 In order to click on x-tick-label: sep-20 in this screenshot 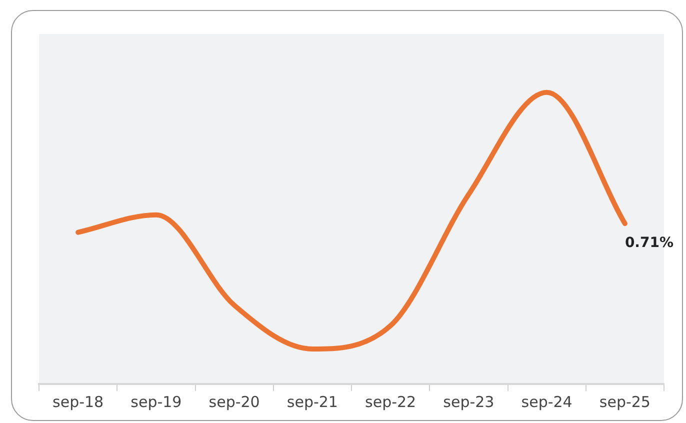, I will do `click(234, 401)`.